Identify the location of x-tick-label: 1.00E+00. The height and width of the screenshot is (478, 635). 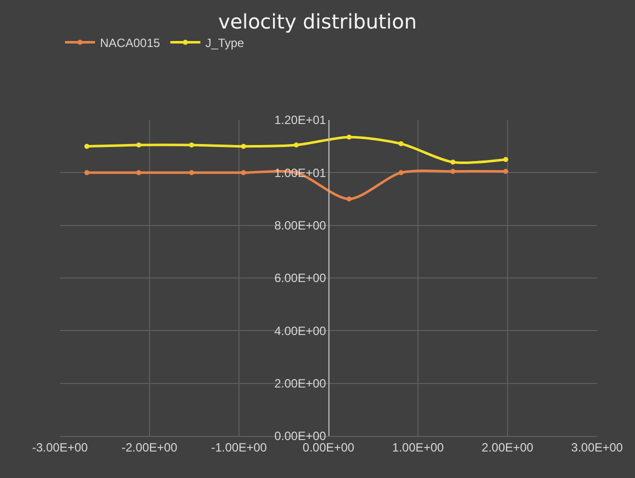
(418, 447).